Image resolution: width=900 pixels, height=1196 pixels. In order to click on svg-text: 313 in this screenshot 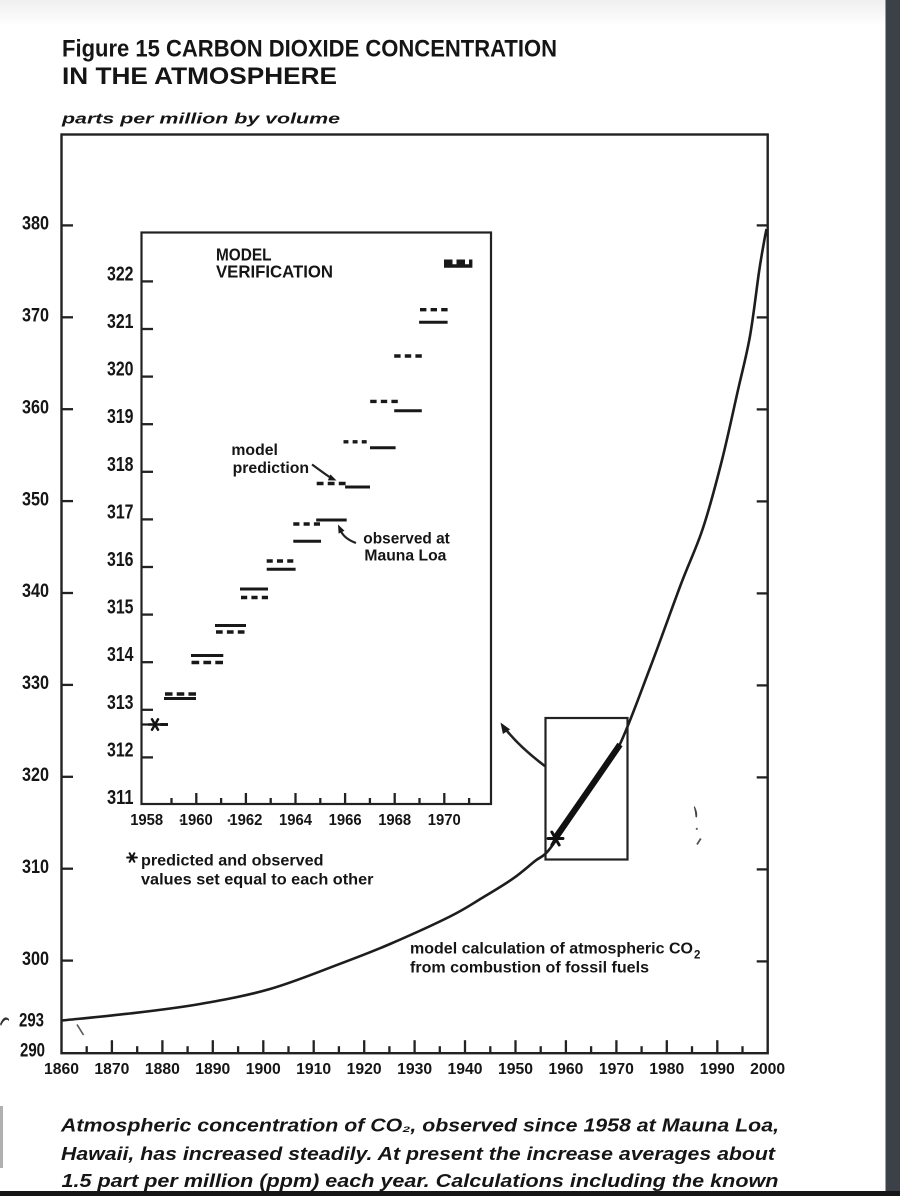, I will do `click(120, 703)`.